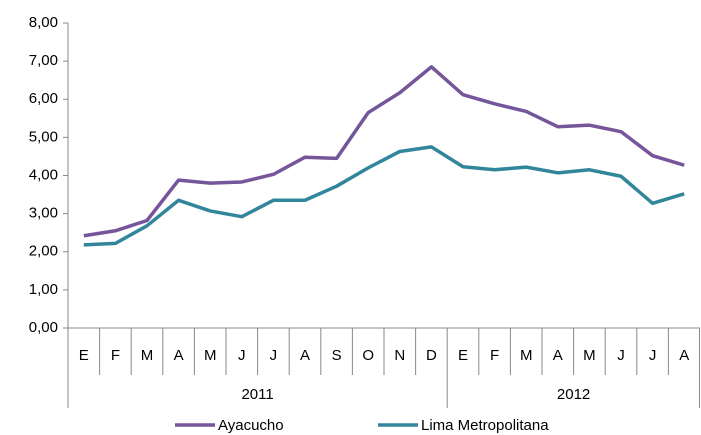 The image size is (701, 435). I want to click on y-tick-label: 7,00, so click(43, 60).